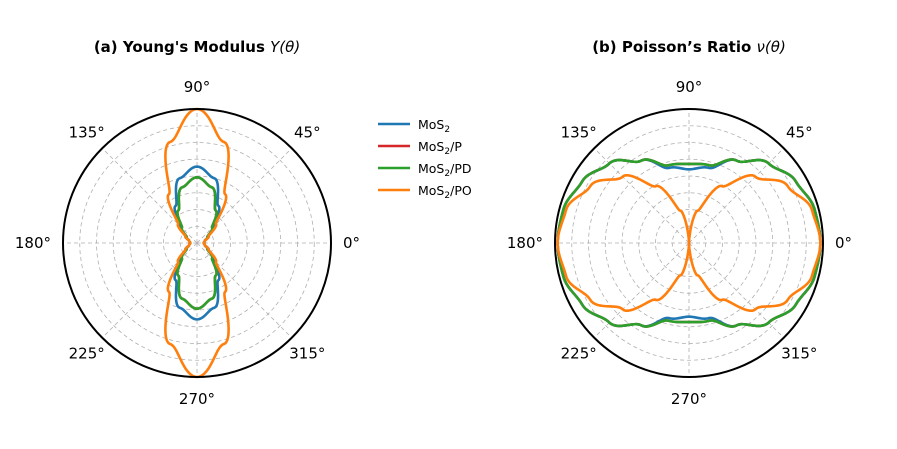 This screenshot has height=449, width=897. I want to click on legend: MoS2 MoS2/P MoS2/PD MoS2/PO, so click(425, 159).